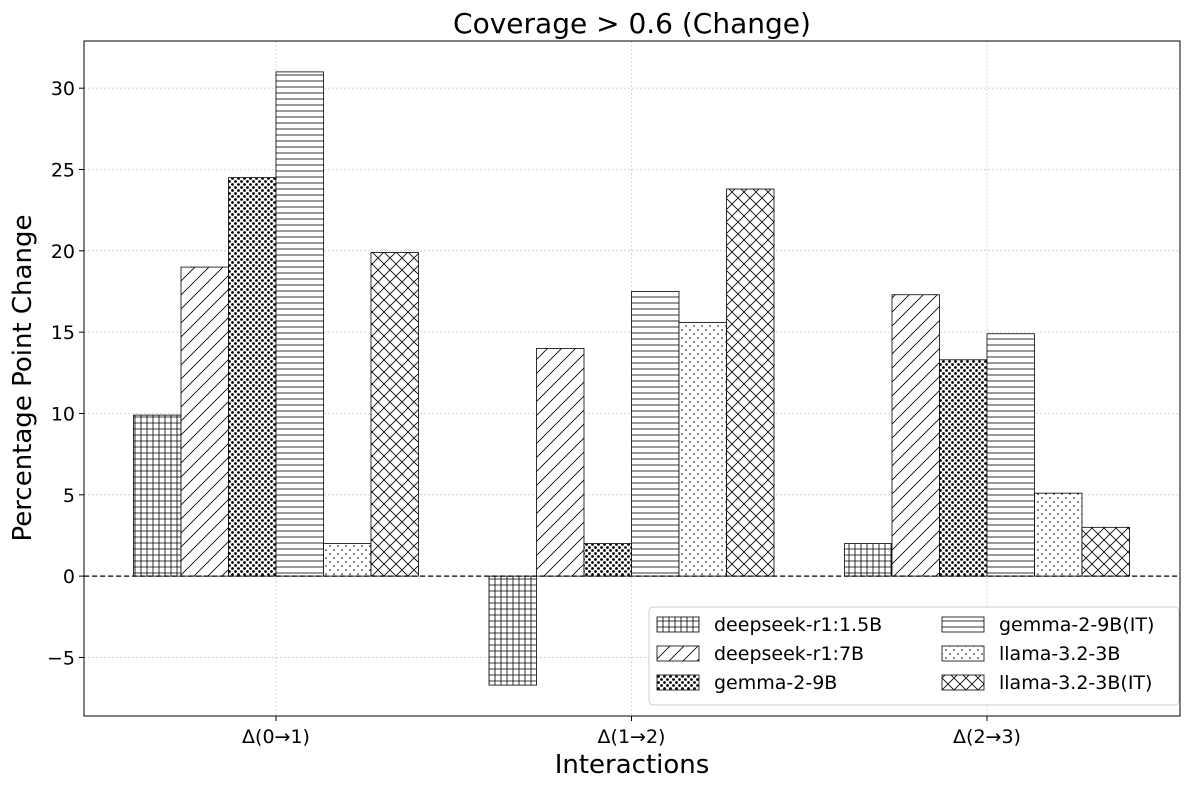 The height and width of the screenshot is (790, 1189). Describe the element at coordinates (655, 434) in the screenshot. I see `bar-gemma-2-9b-it--1` at that location.